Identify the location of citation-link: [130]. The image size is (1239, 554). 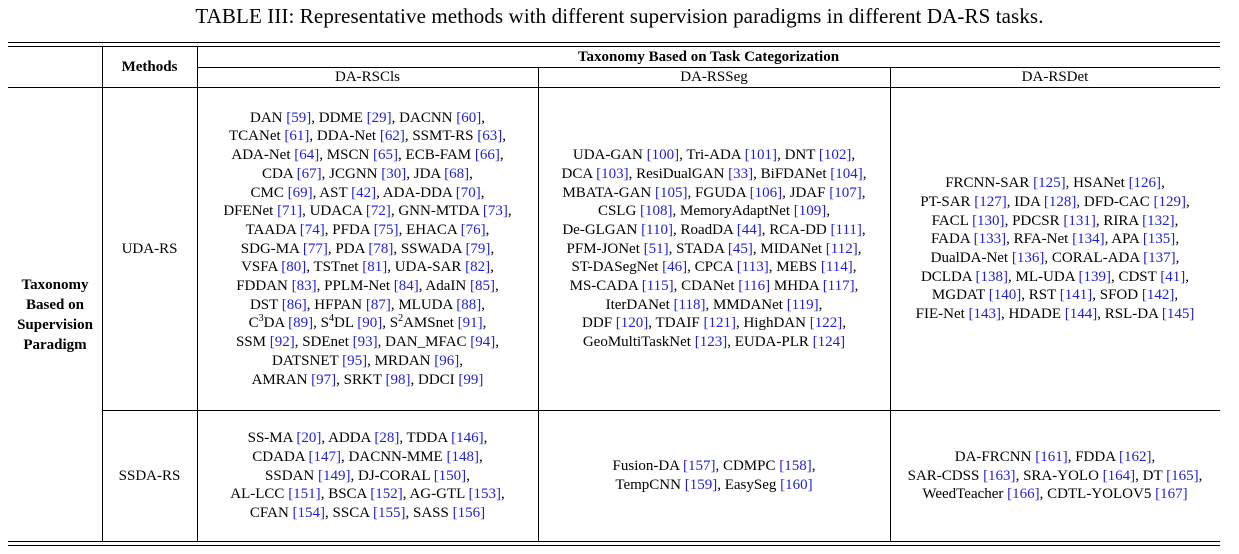
(988, 220).